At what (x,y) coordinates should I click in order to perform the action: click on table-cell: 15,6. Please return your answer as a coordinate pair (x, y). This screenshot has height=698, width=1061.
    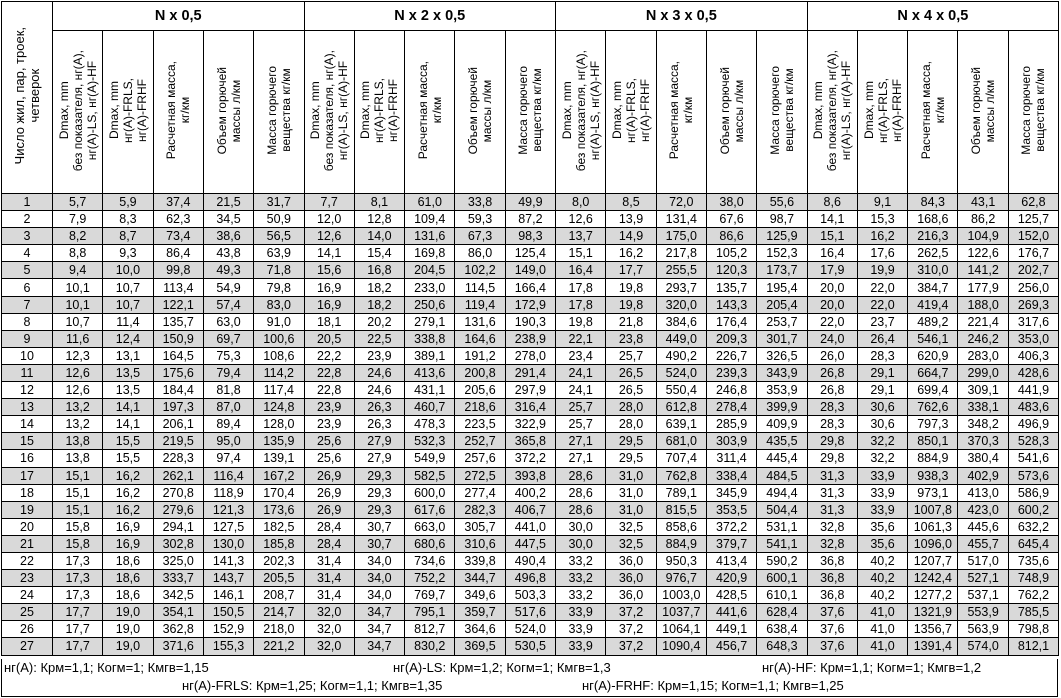
    Looking at the image, I should click on (329, 270).